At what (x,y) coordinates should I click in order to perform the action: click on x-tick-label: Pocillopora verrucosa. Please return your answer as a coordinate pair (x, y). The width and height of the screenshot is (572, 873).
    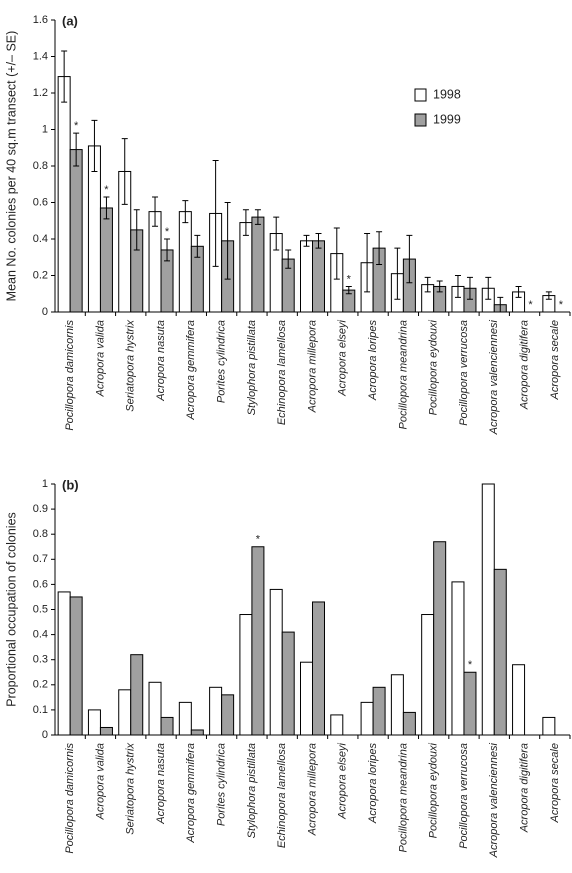
    Looking at the image, I should click on (464, 373).